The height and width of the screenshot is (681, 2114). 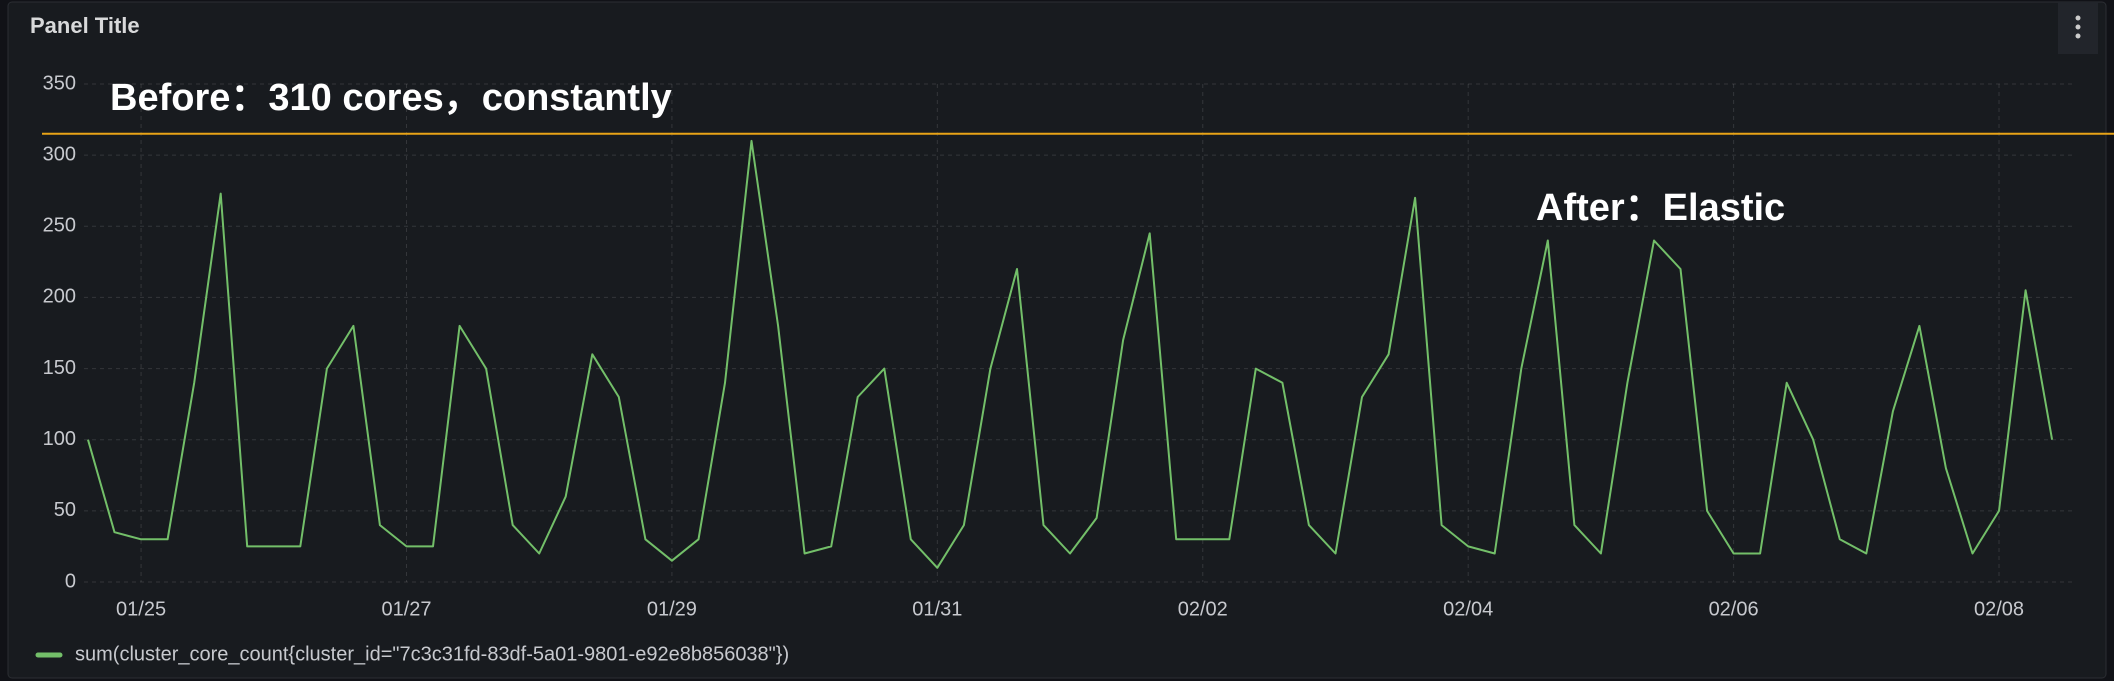 What do you see at coordinates (1660, 208) in the screenshot?
I see `annotation: After：Elastic` at bounding box center [1660, 208].